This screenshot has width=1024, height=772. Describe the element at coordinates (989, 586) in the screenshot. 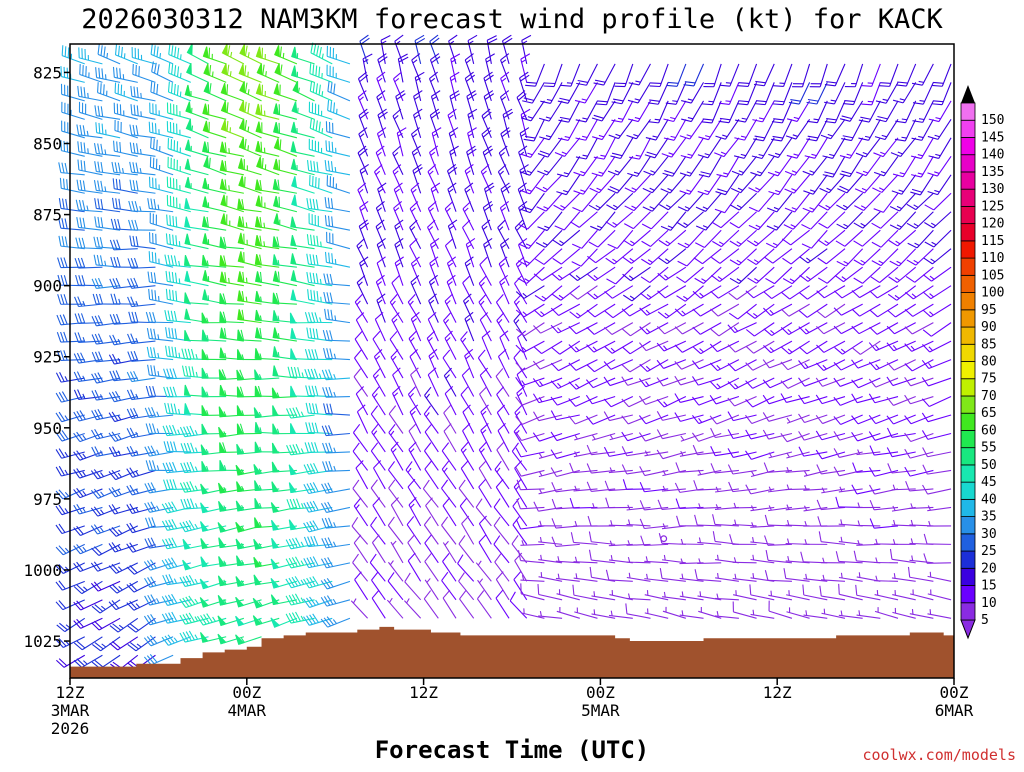

I see `colorbar-label: 15` at that location.